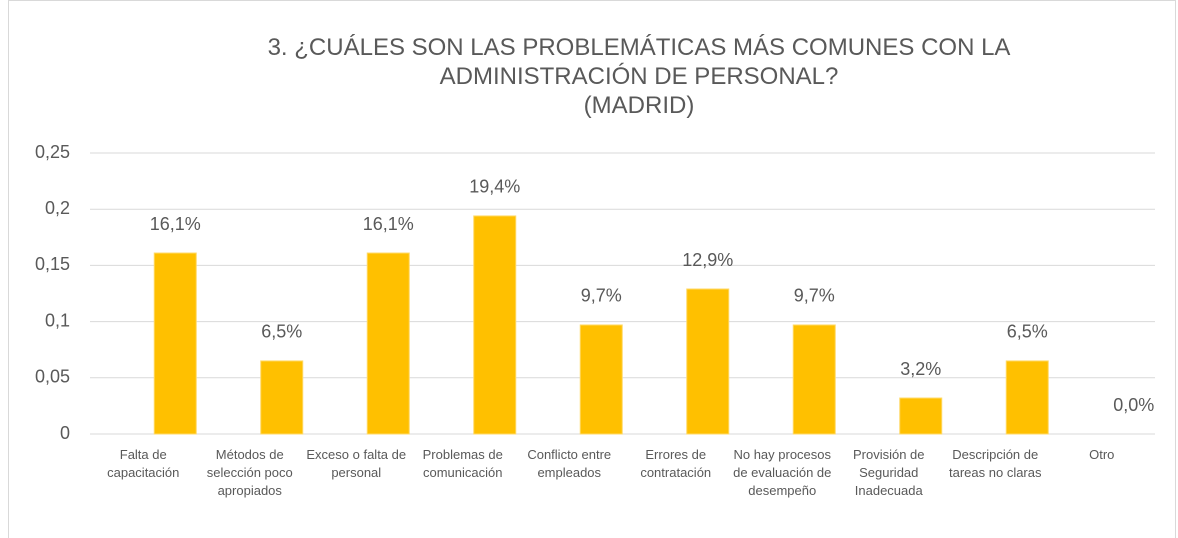 The height and width of the screenshot is (538, 1178). I want to click on x-tick-label: Falta de capacitación, so click(143, 463).